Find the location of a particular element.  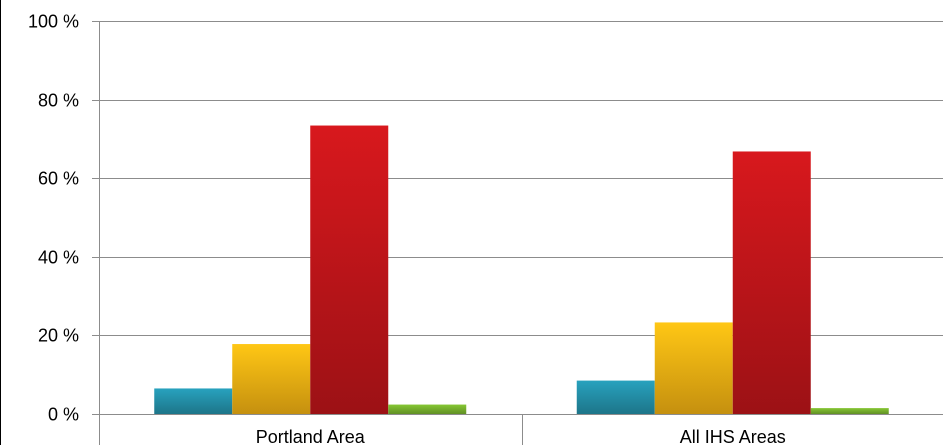

y-tick-label: 80 % is located at coordinates (58, 101).